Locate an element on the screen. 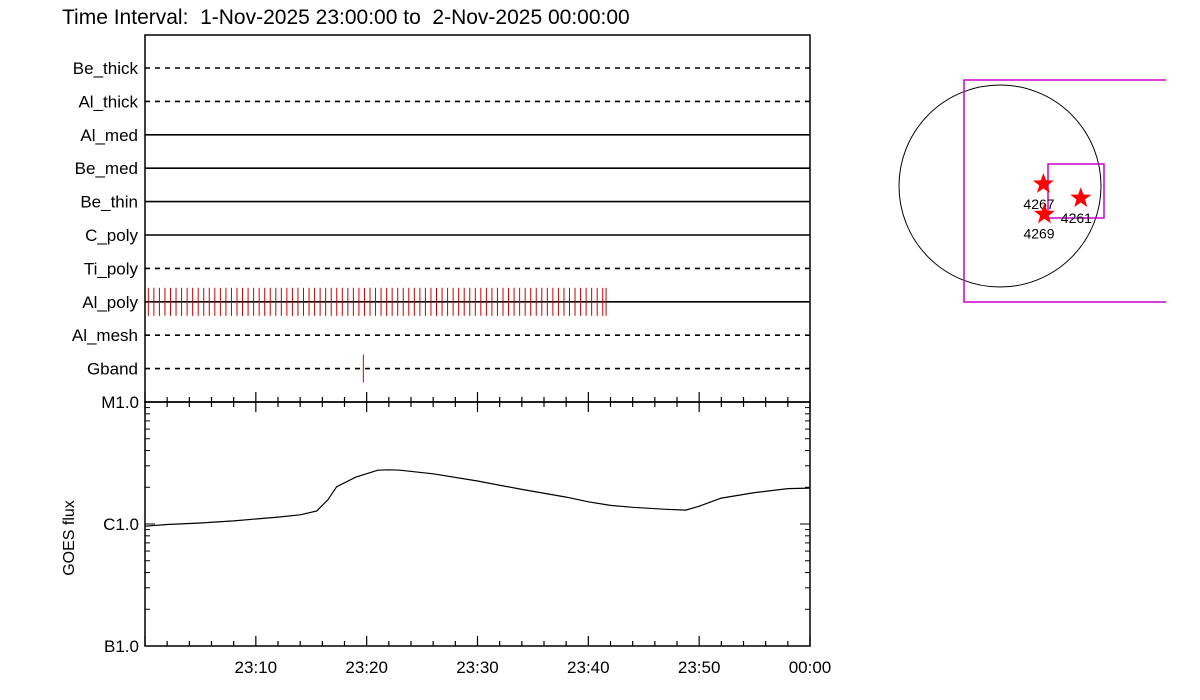  y-tick-label: B1.0 is located at coordinates (121, 646).